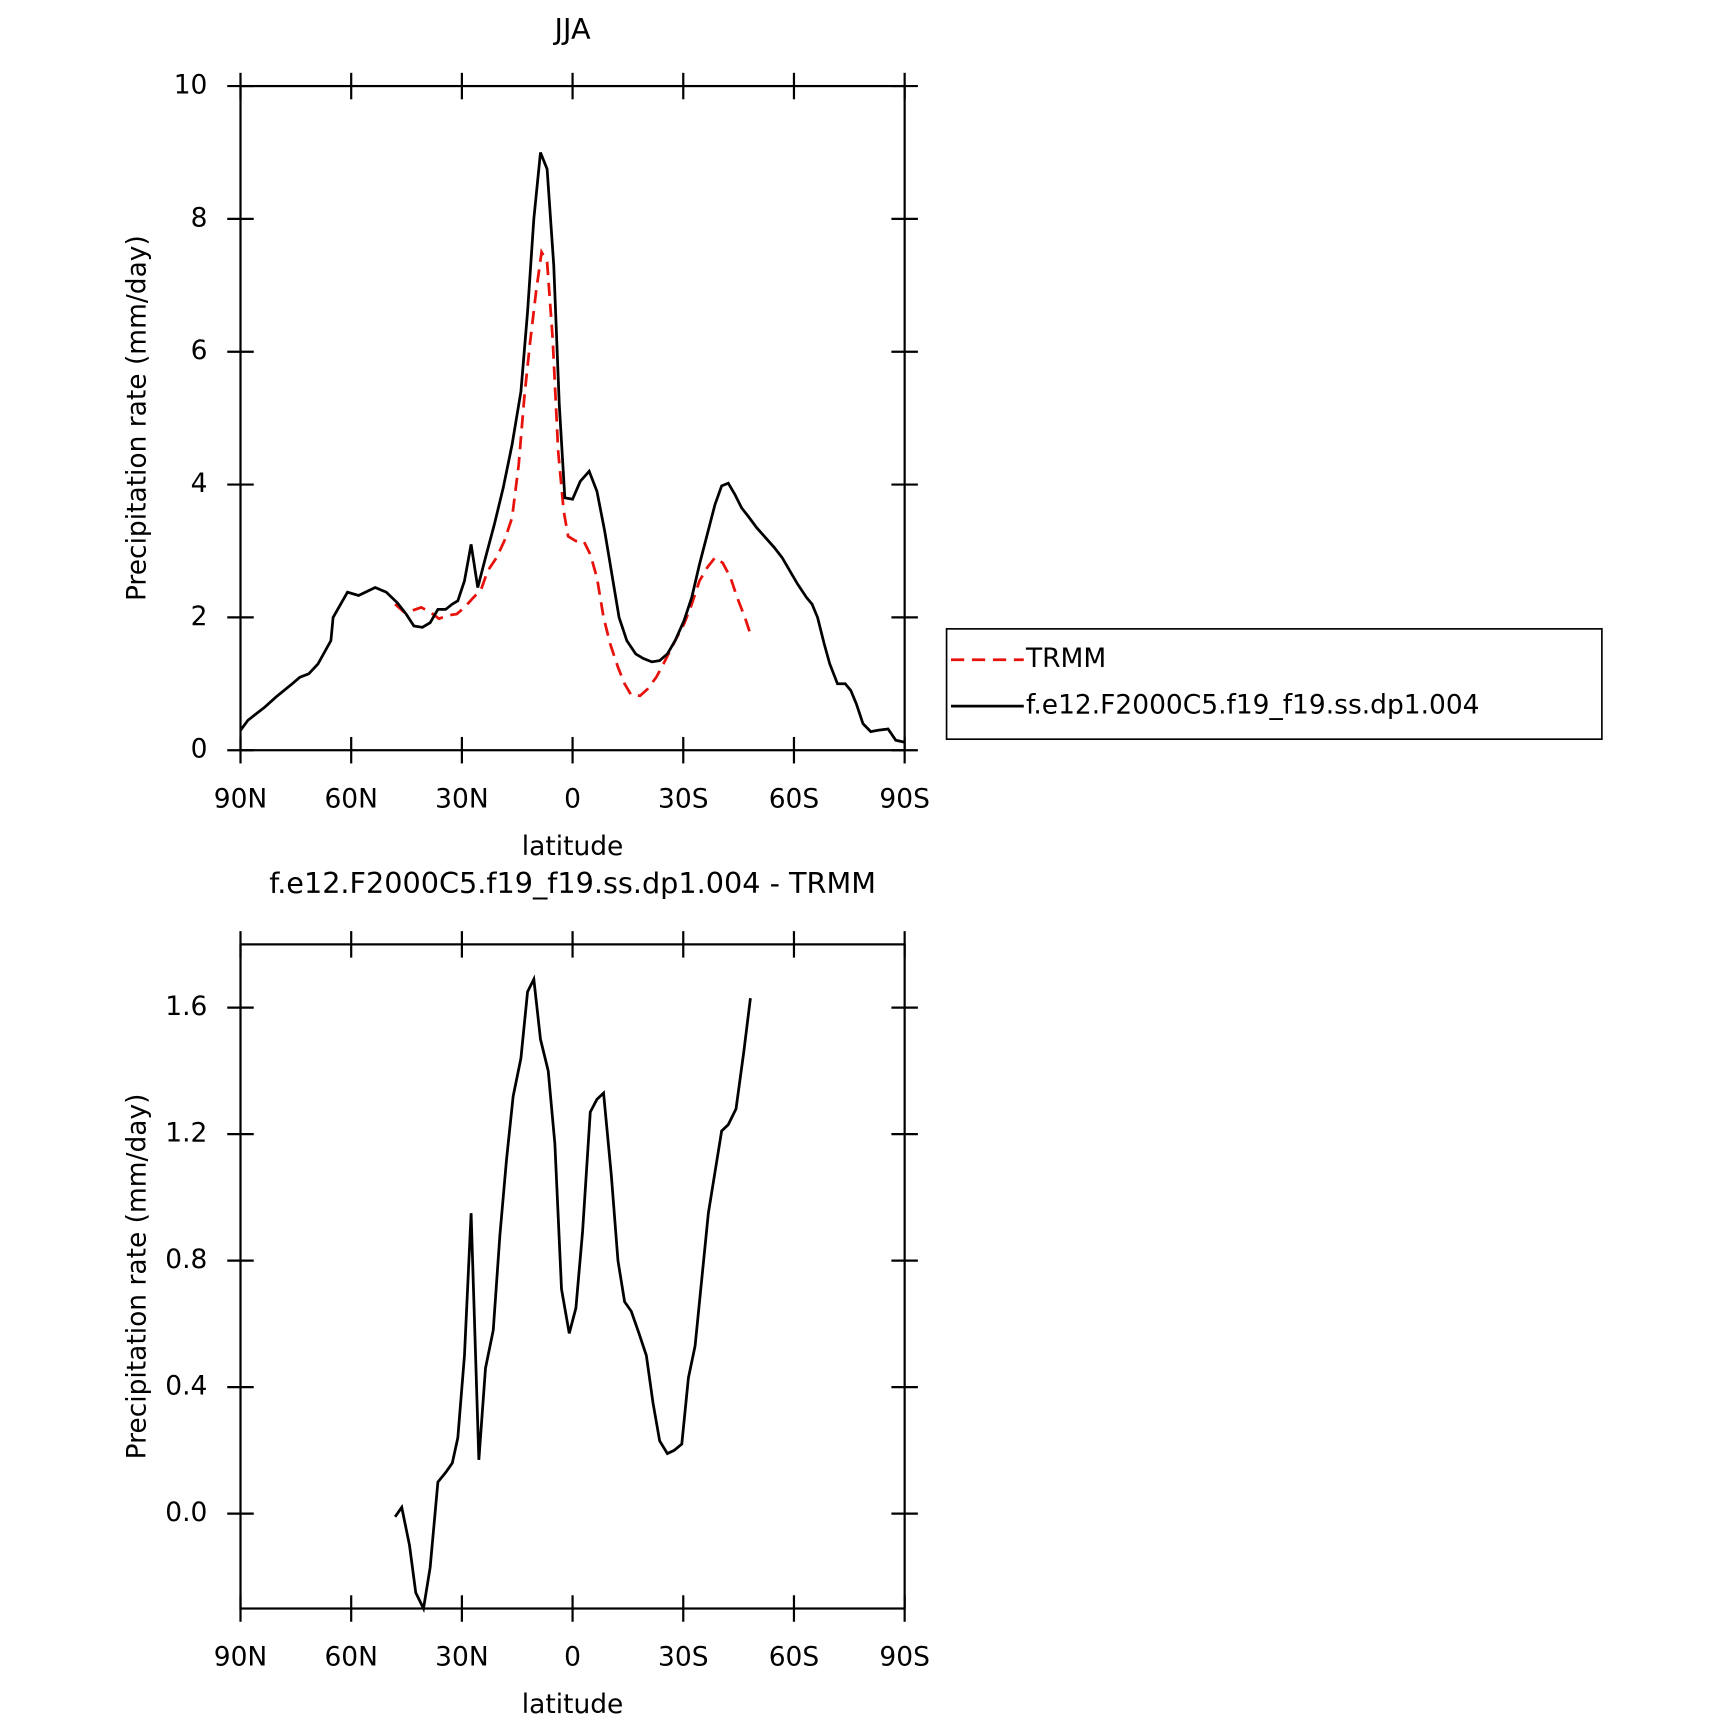 This screenshot has height=1731, width=1710. Describe the element at coordinates (1065, 658) in the screenshot. I see `legend-label: TRMM` at that location.